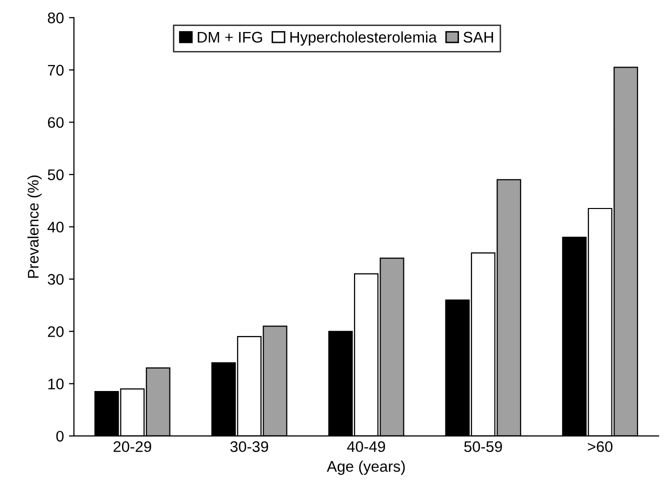  What do you see at coordinates (133, 446) in the screenshot?
I see `x-tick-label: 20-29` at bounding box center [133, 446].